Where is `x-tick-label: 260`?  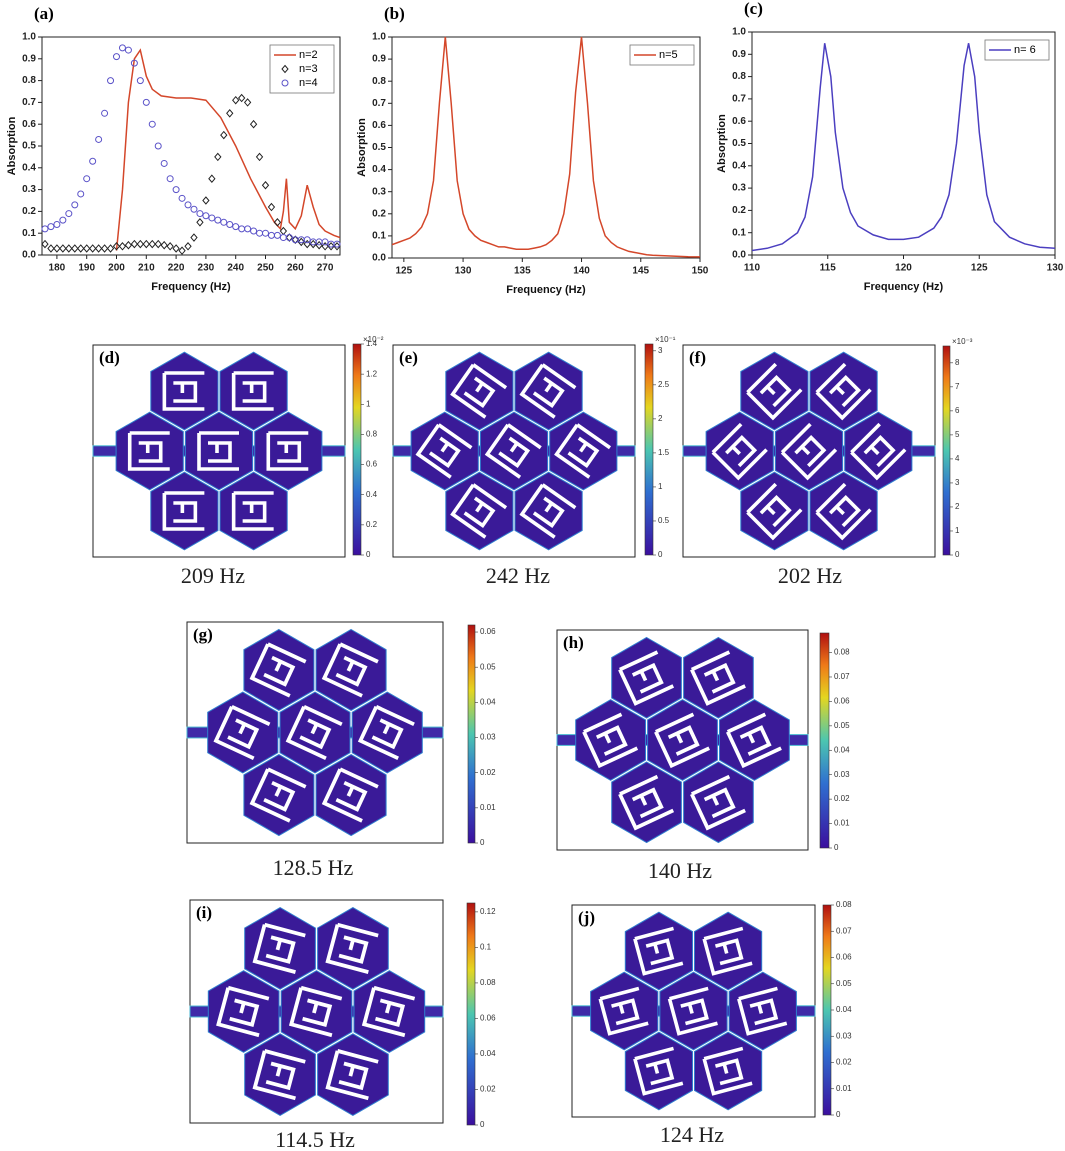 x-tick-label: 260 is located at coordinates (295, 268).